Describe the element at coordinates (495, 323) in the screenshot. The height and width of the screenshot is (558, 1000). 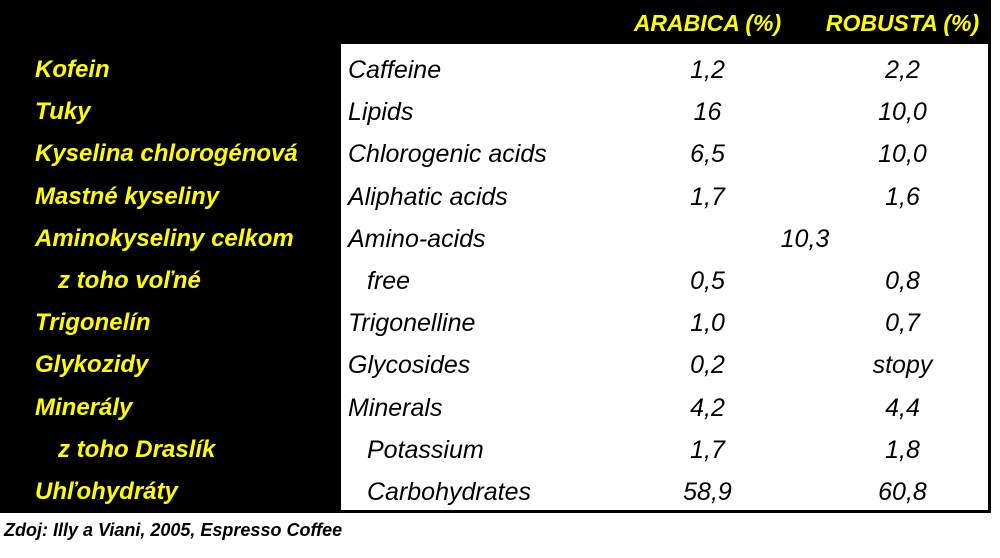
I see `table-row: Trigonelín Trigonelline 1,0 0,7` at that location.